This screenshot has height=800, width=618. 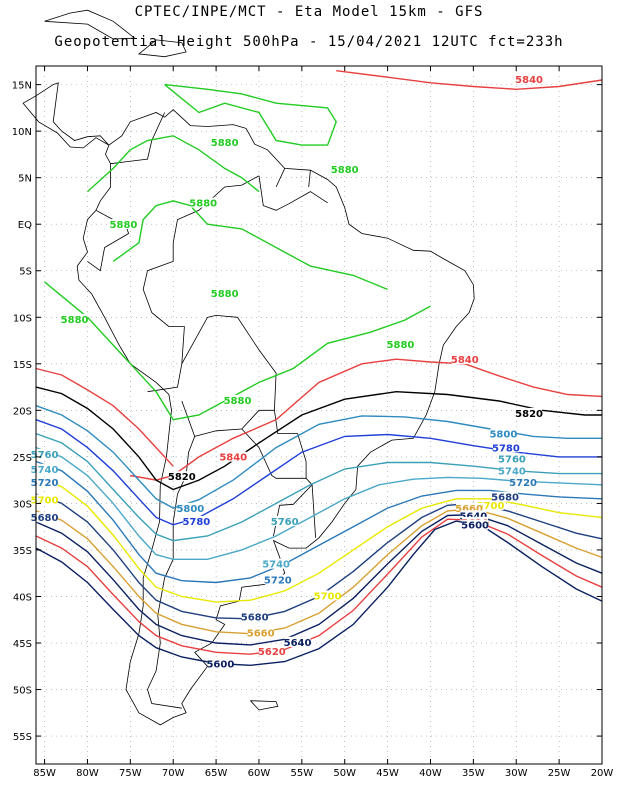 What do you see at coordinates (44, 773) in the screenshot?
I see `lon-tick-label: 85W` at bounding box center [44, 773].